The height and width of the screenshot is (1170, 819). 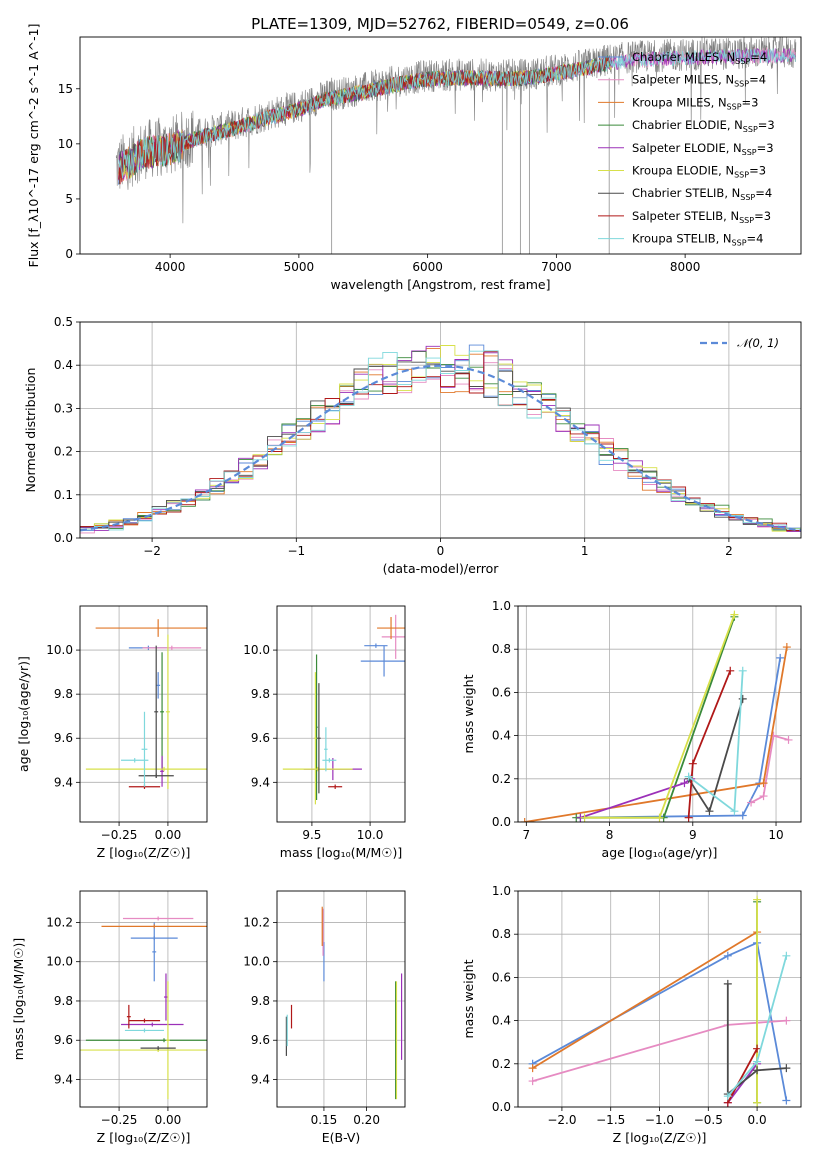 What do you see at coordinates (168, 835) in the screenshot?
I see `age-vs-Z-xtick-label: 0.00` at bounding box center [168, 835].